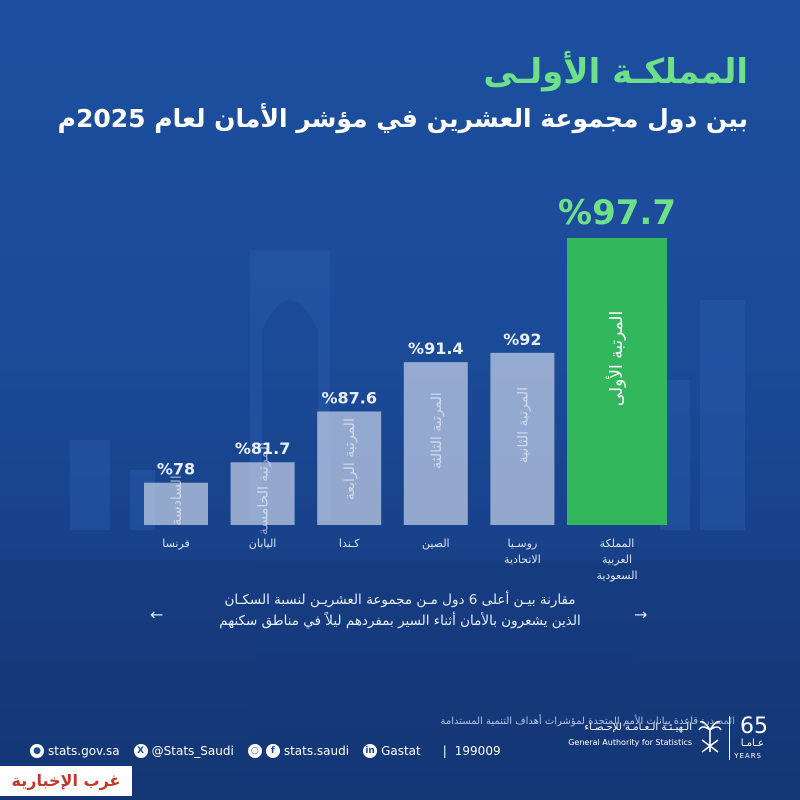 The image size is (800, 800). I want to click on value-label-2: %87.6, so click(349, 397).